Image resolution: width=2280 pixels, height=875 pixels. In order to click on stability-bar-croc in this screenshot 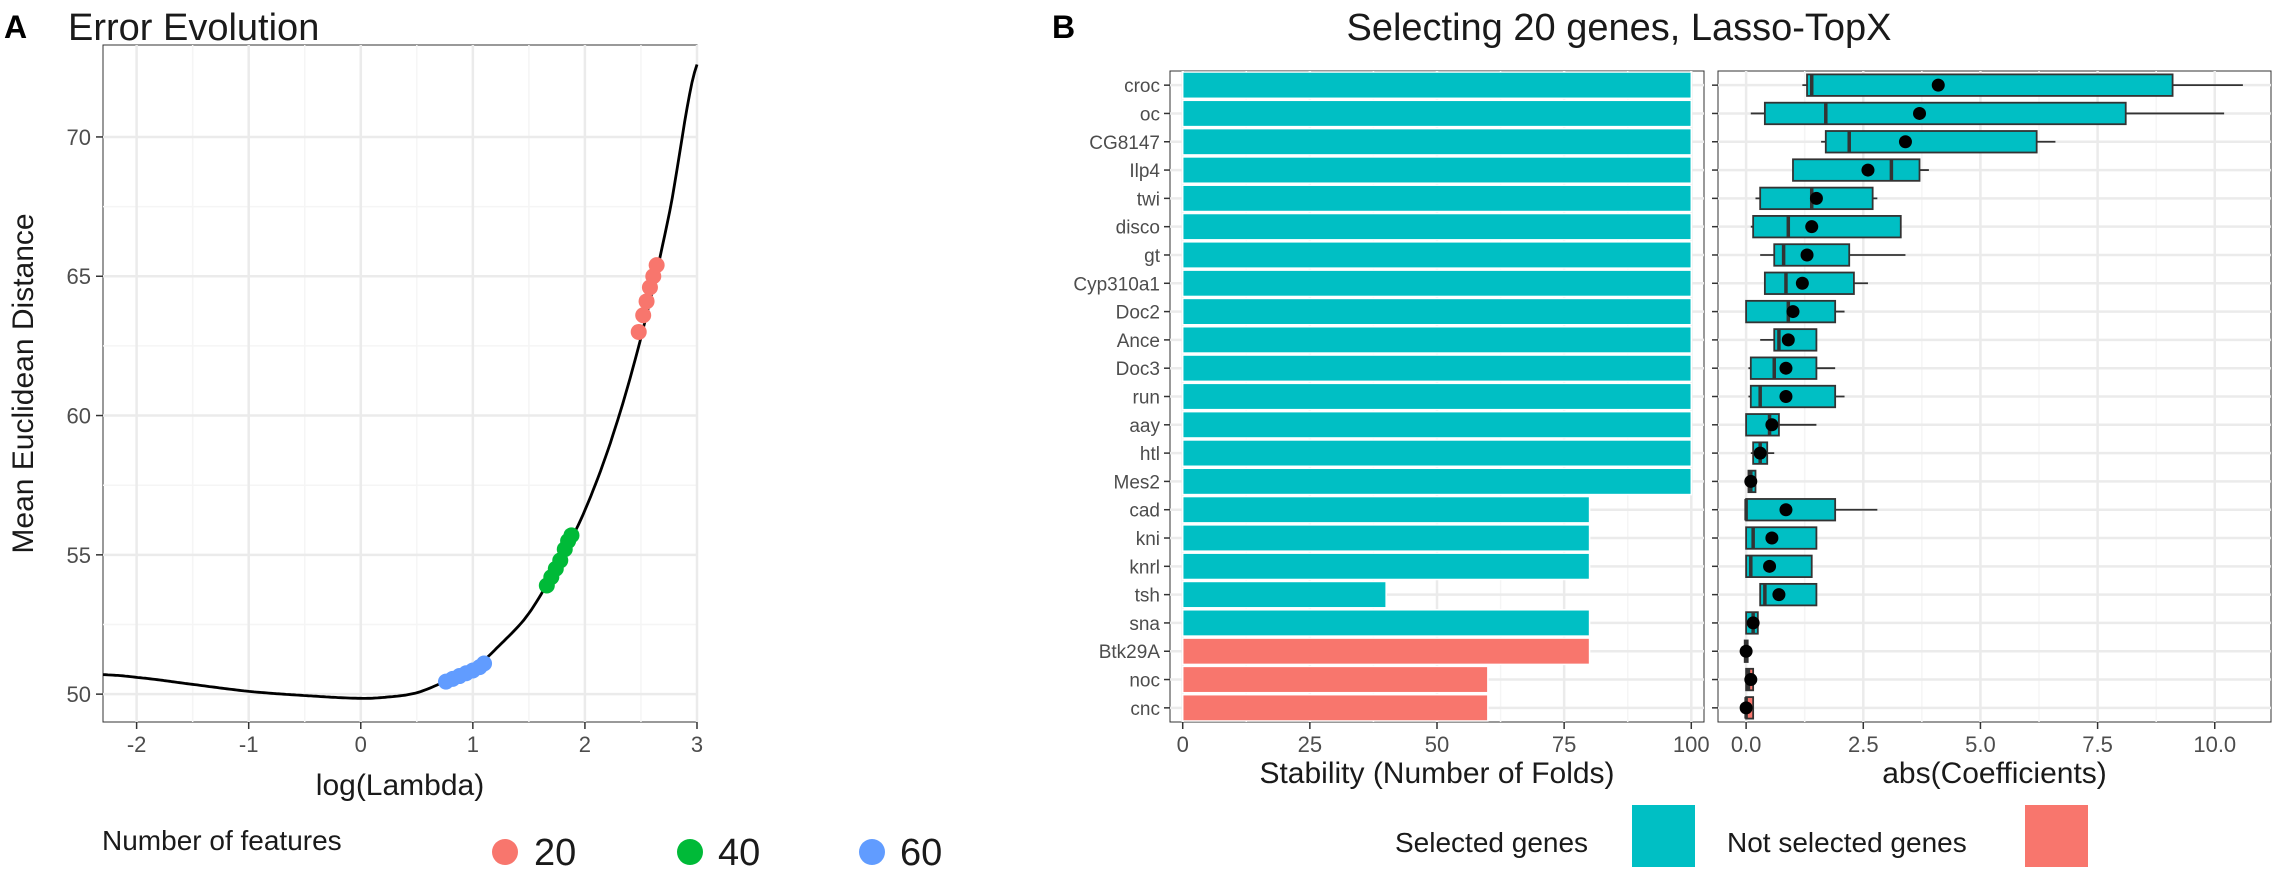, I will do `click(1437, 85)`.